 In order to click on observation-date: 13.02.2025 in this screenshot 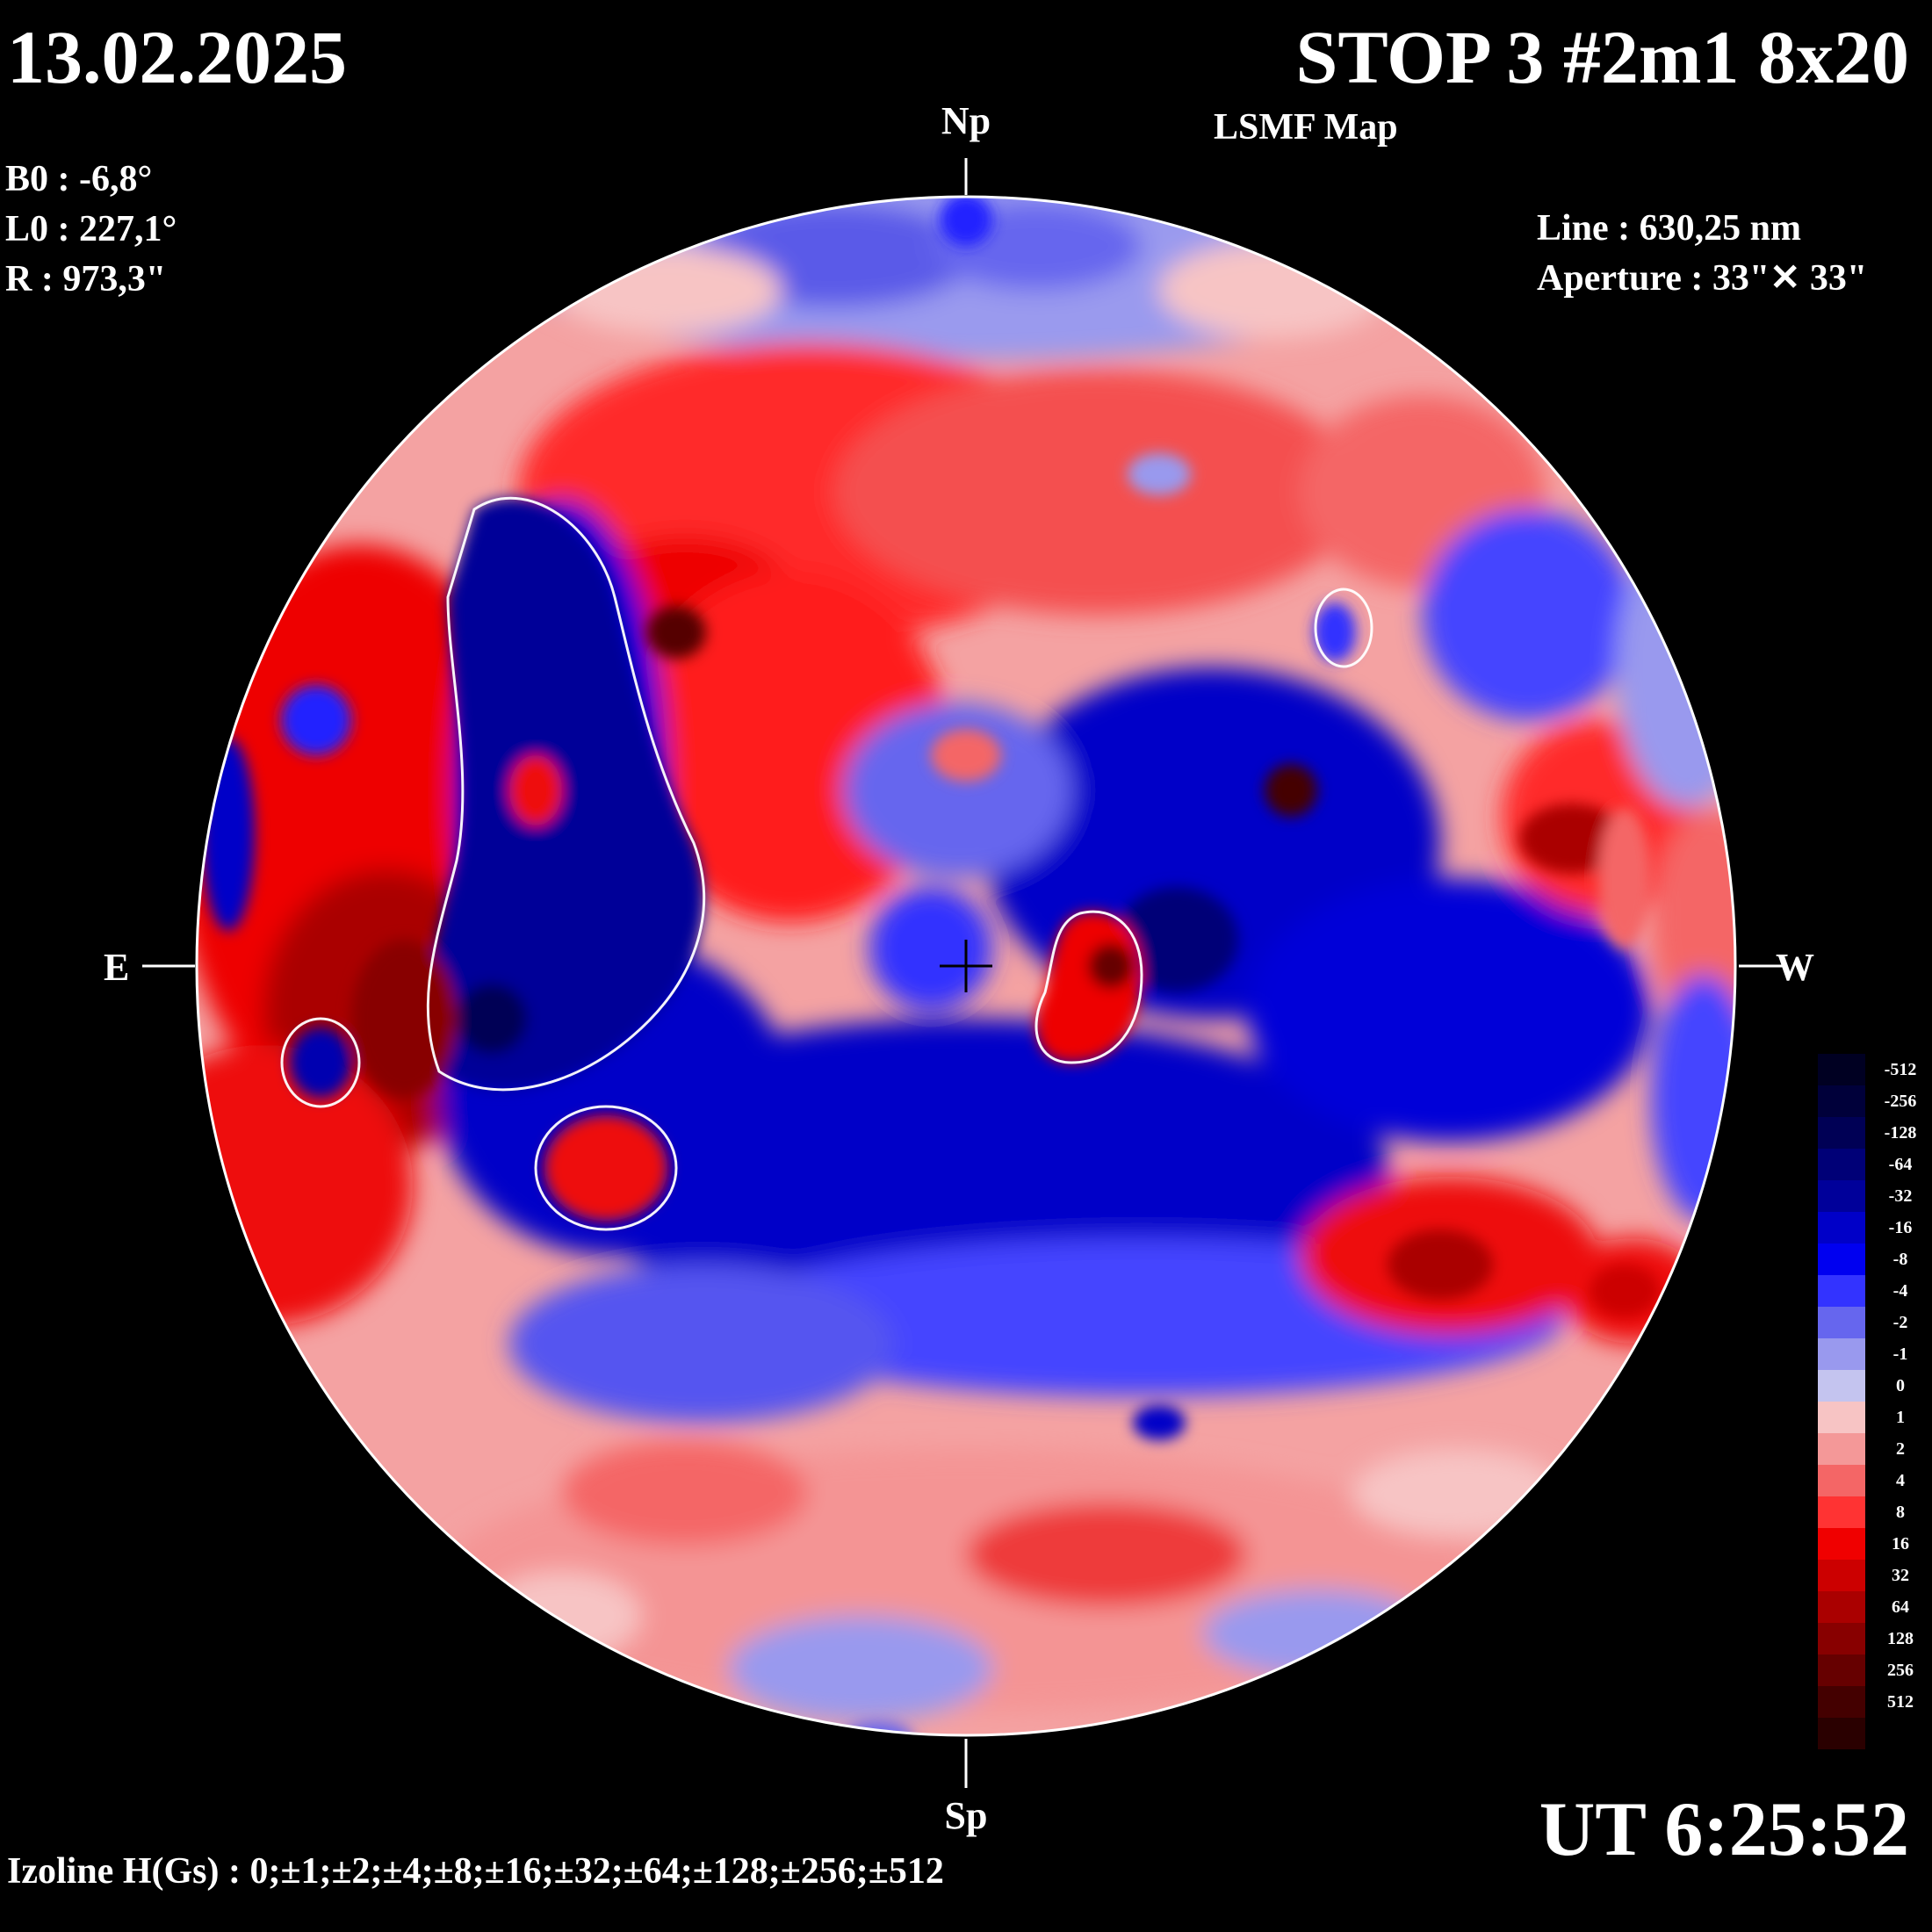, I will do `click(177, 57)`.